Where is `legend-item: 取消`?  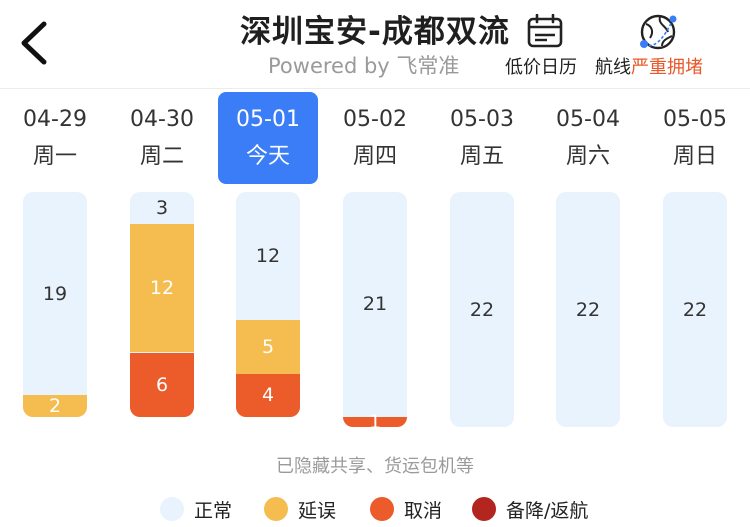
legend-item: 取消 is located at coordinates (406, 509).